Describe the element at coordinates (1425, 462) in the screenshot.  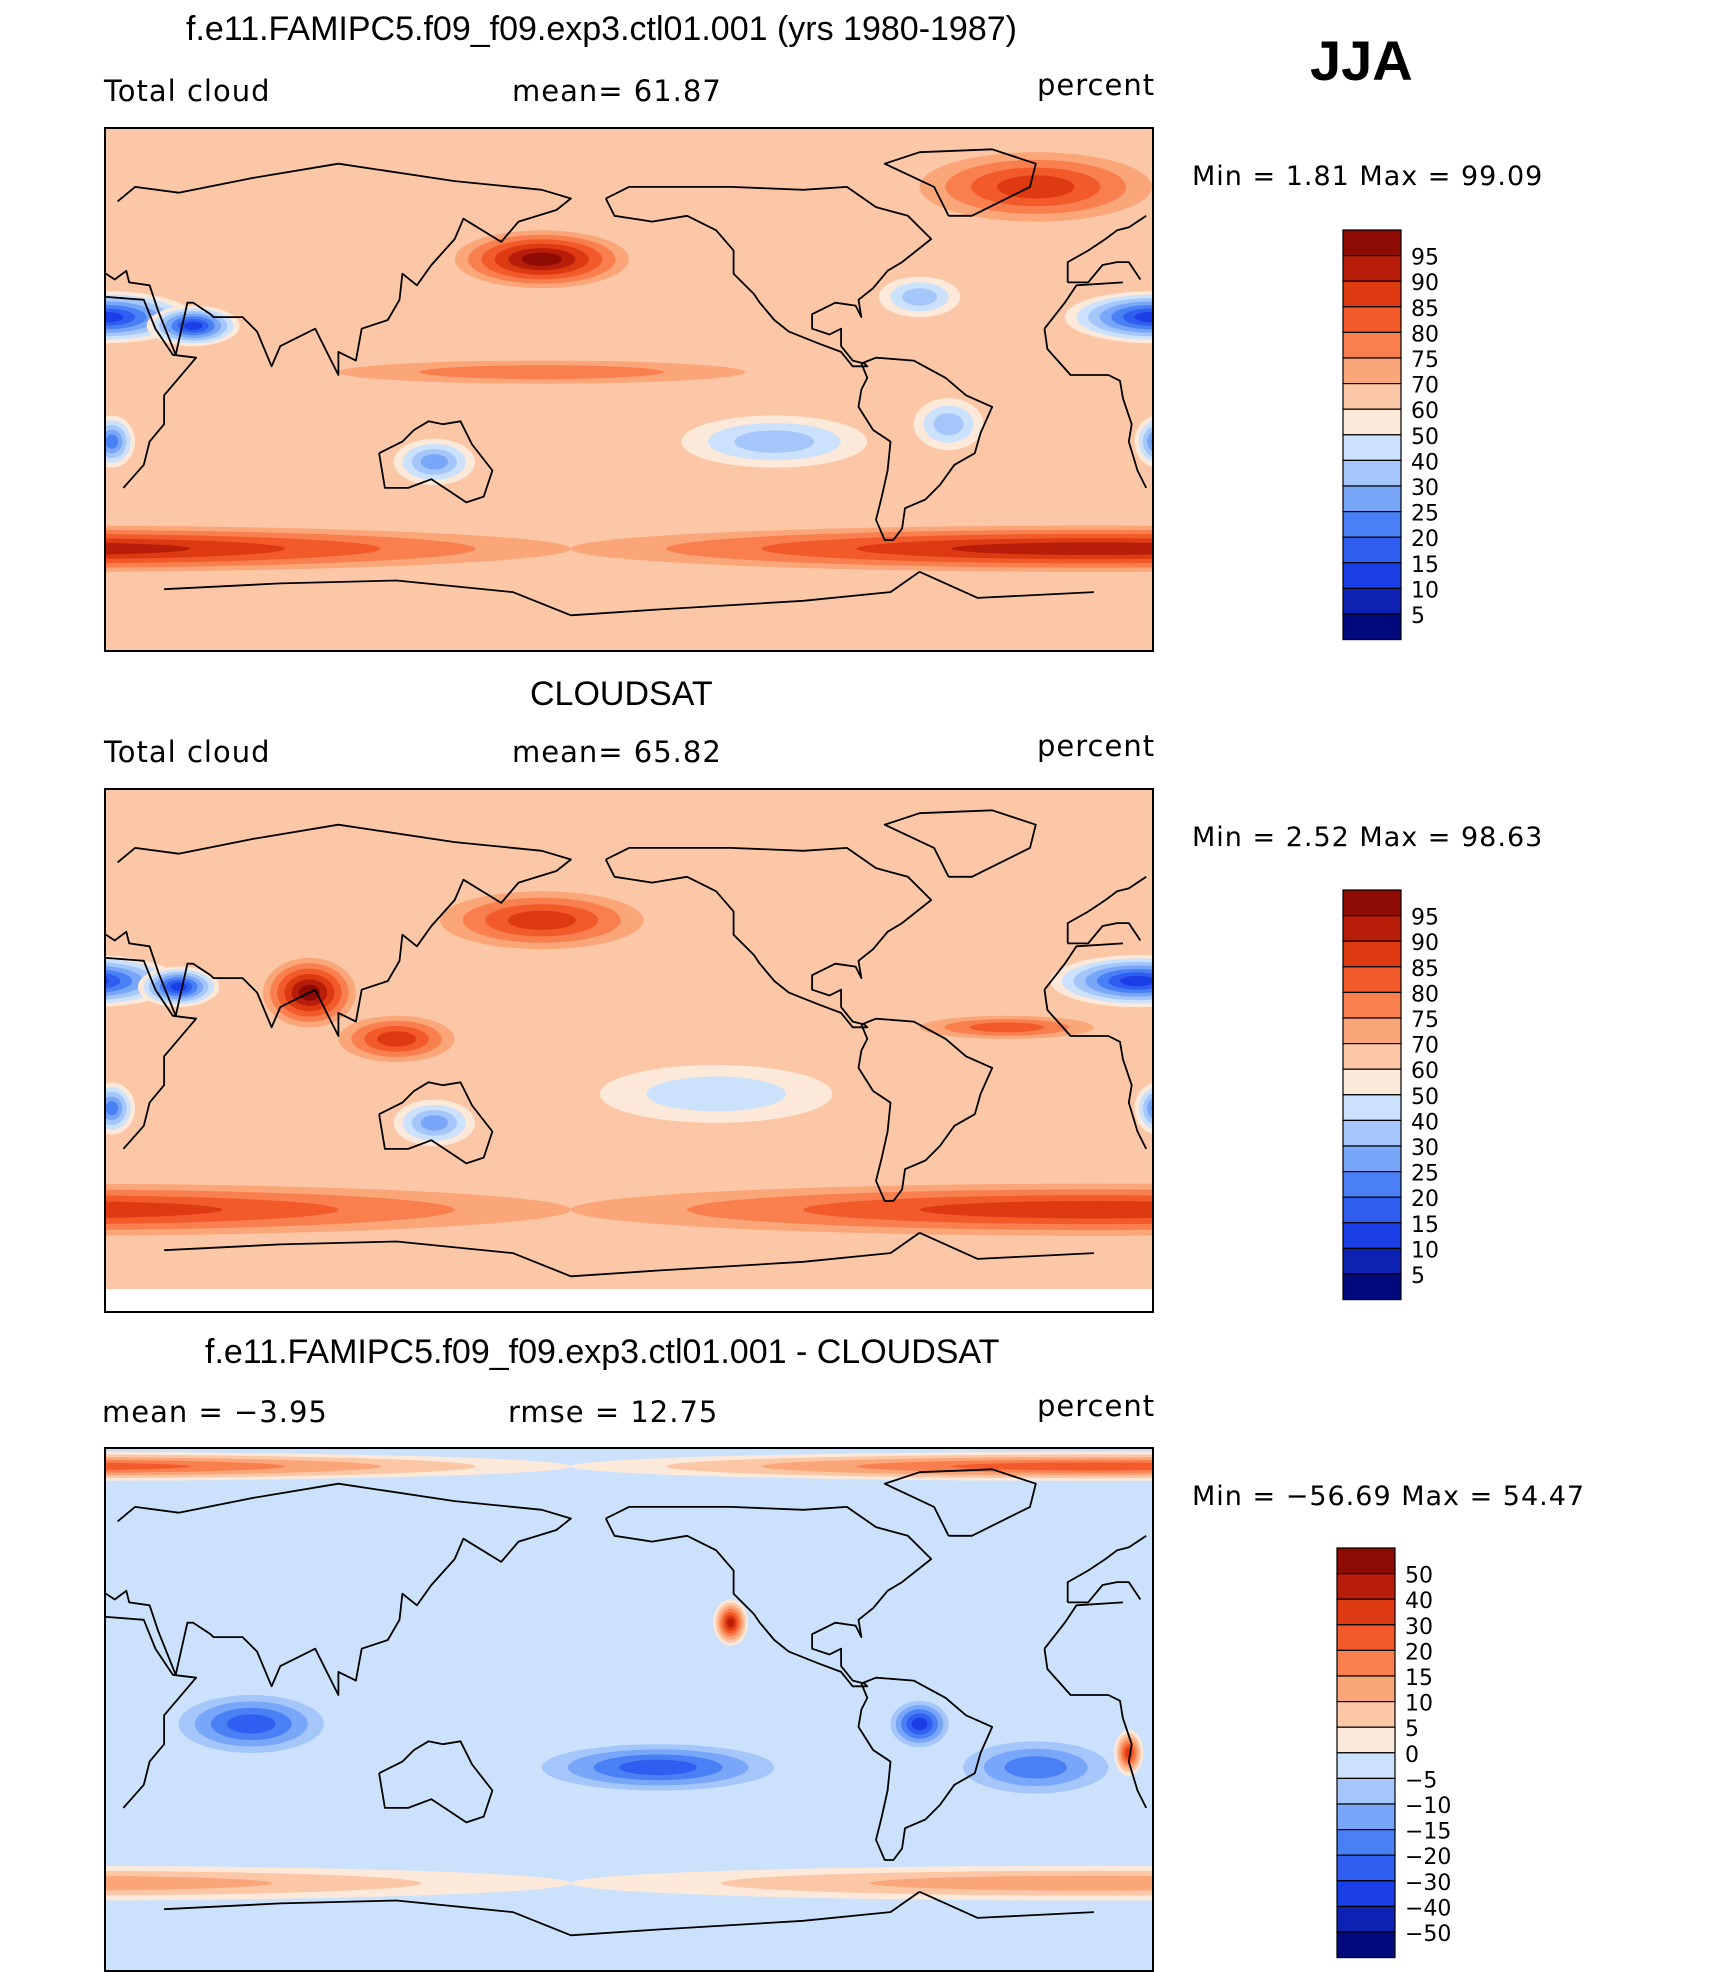
I see `colorbar-1-label-8: 40` at that location.